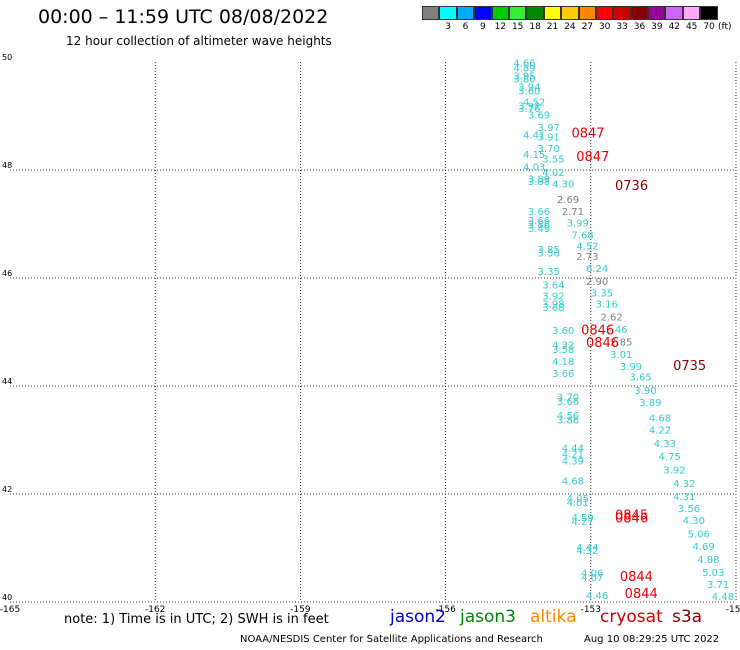  What do you see at coordinates (621, 343) in the screenshot?
I see `swh-value-label: 2.85` at bounding box center [621, 343].